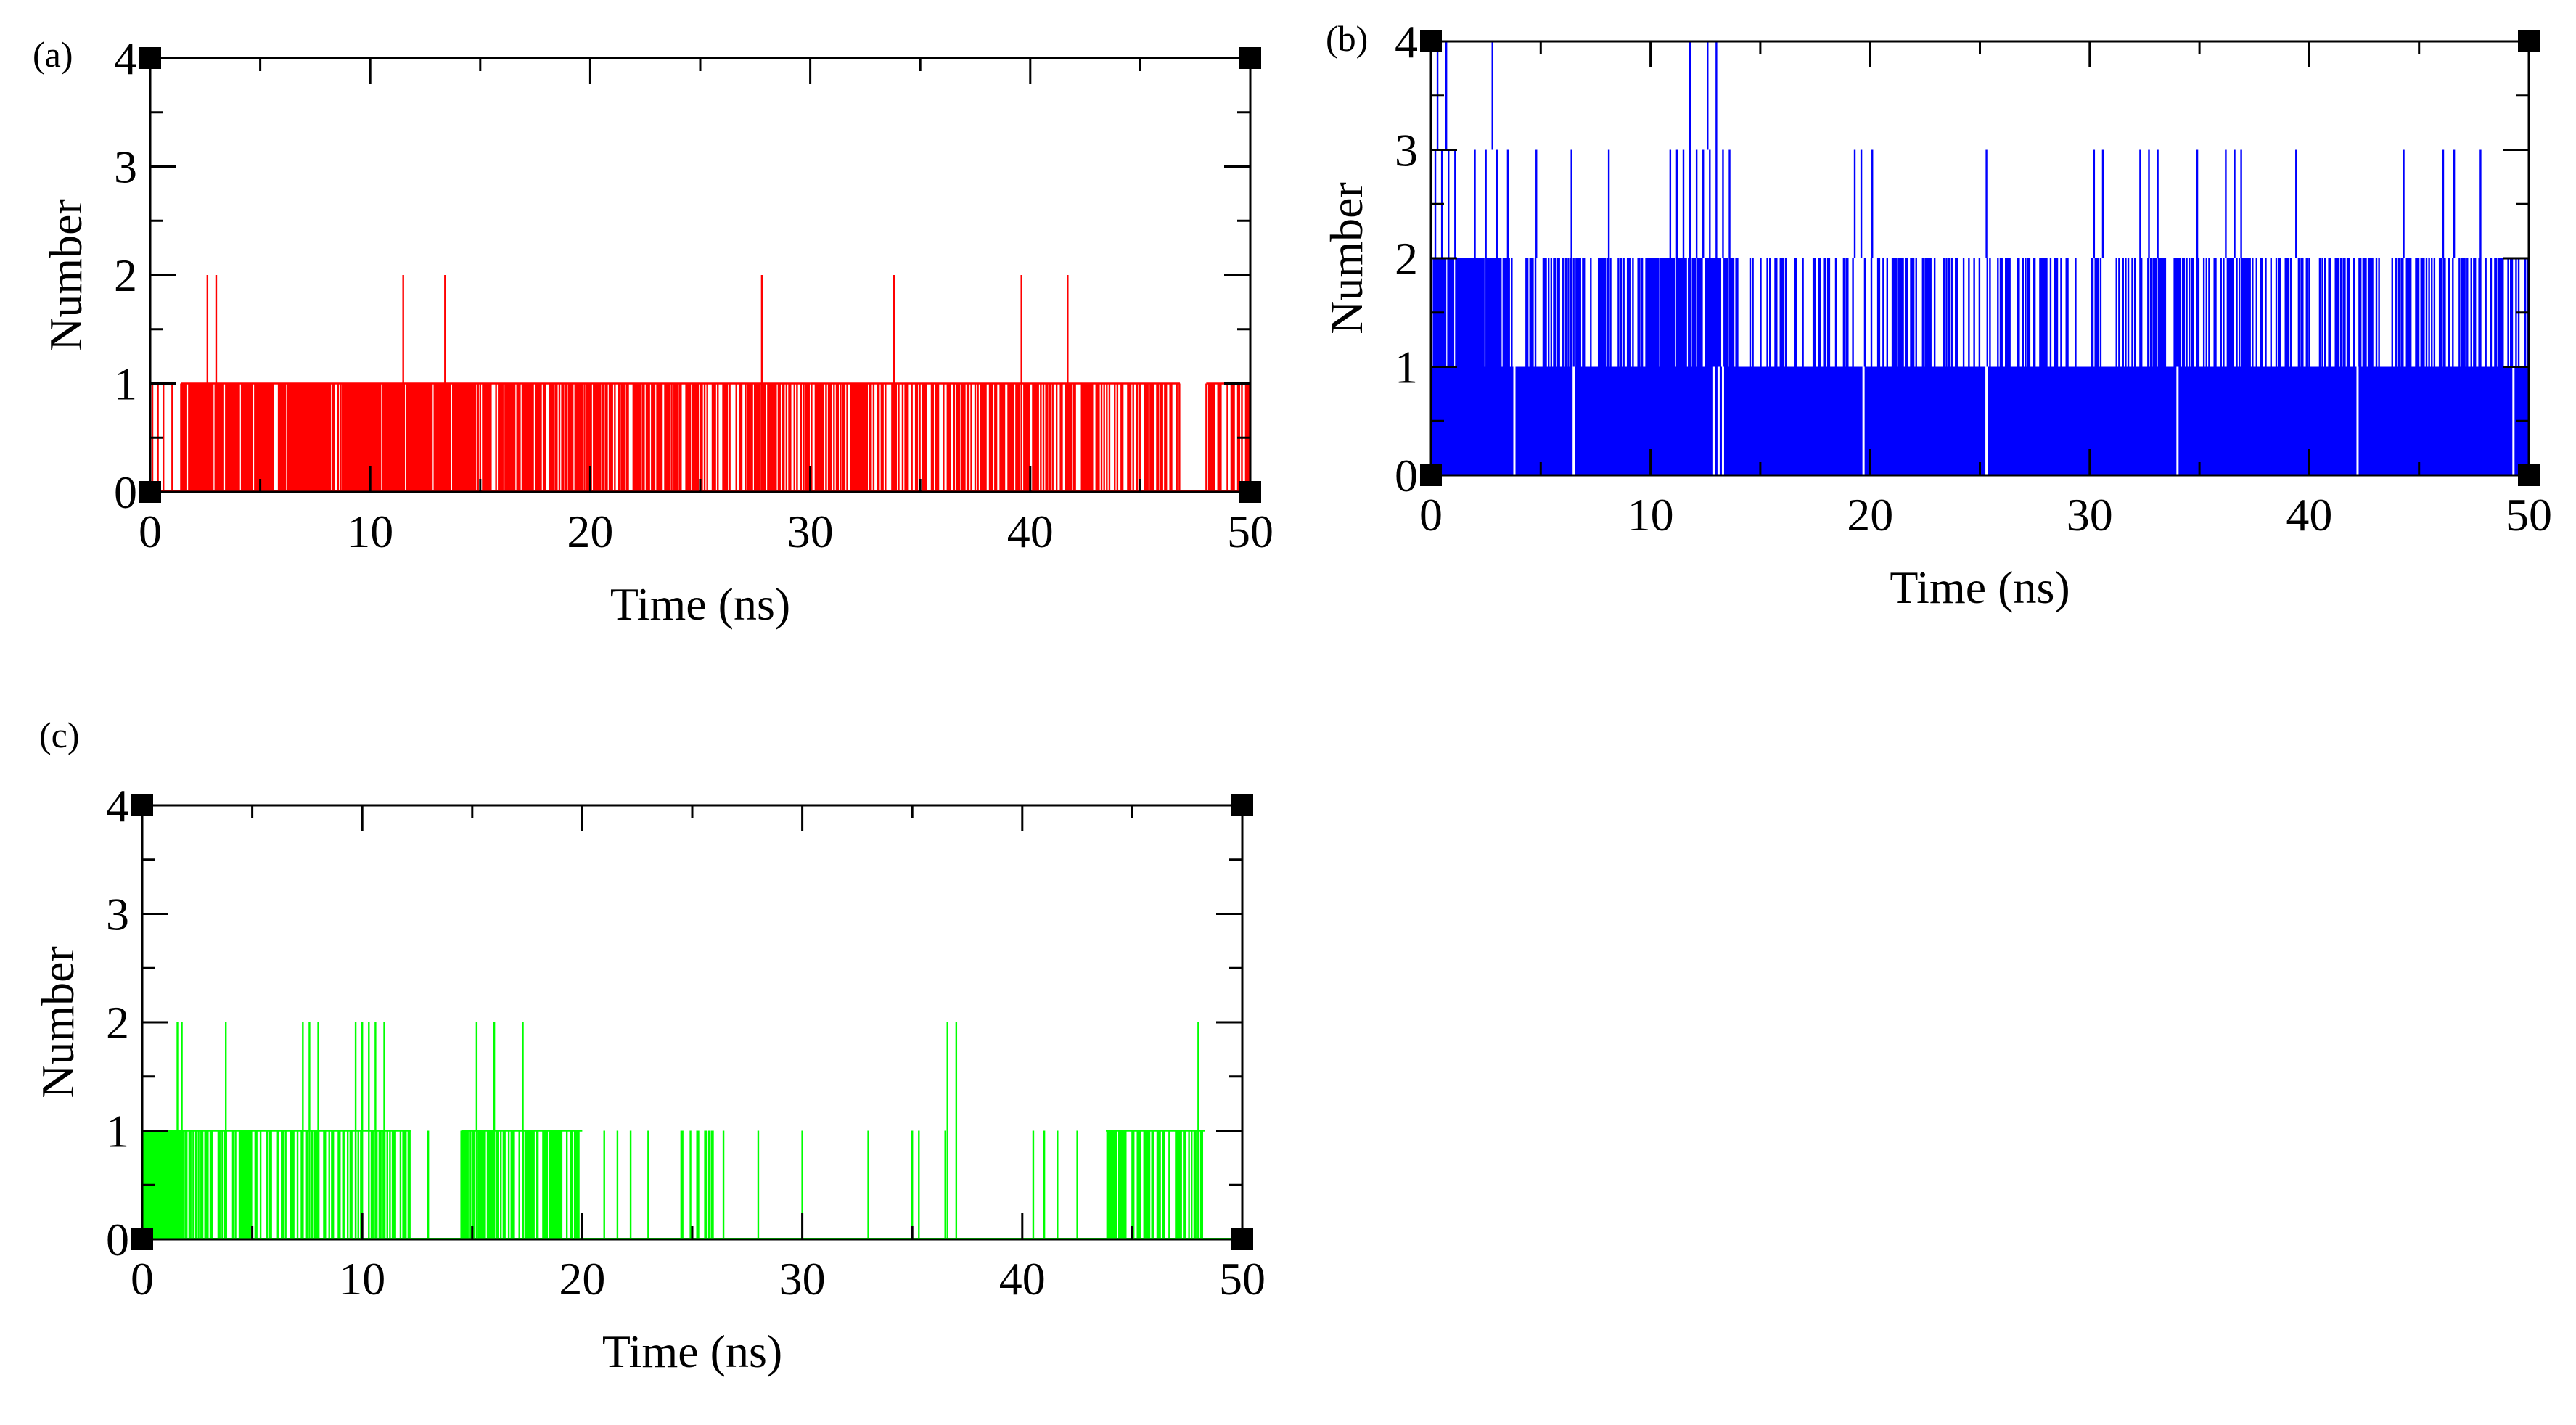 The image size is (2576, 1425). Describe the element at coordinates (59, 735) in the screenshot. I see `panel-label: (c)` at that location.